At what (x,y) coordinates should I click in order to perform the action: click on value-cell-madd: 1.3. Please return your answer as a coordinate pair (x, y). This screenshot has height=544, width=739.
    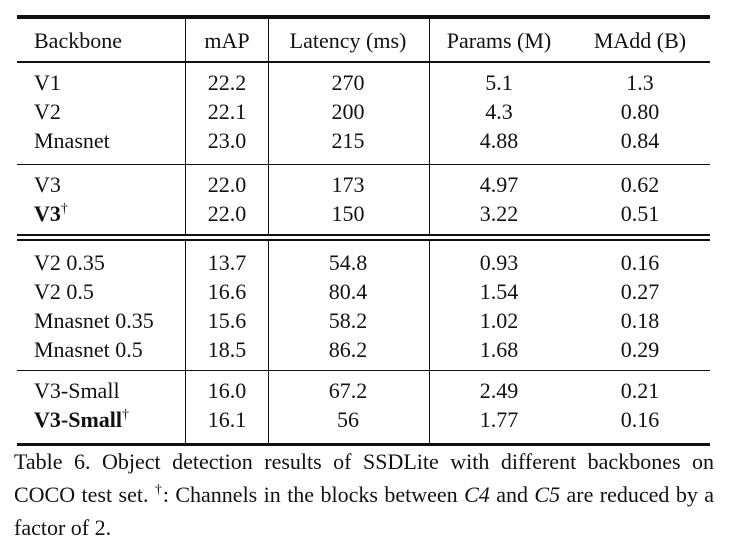
    Looking at the image, I should click on (640, 82).